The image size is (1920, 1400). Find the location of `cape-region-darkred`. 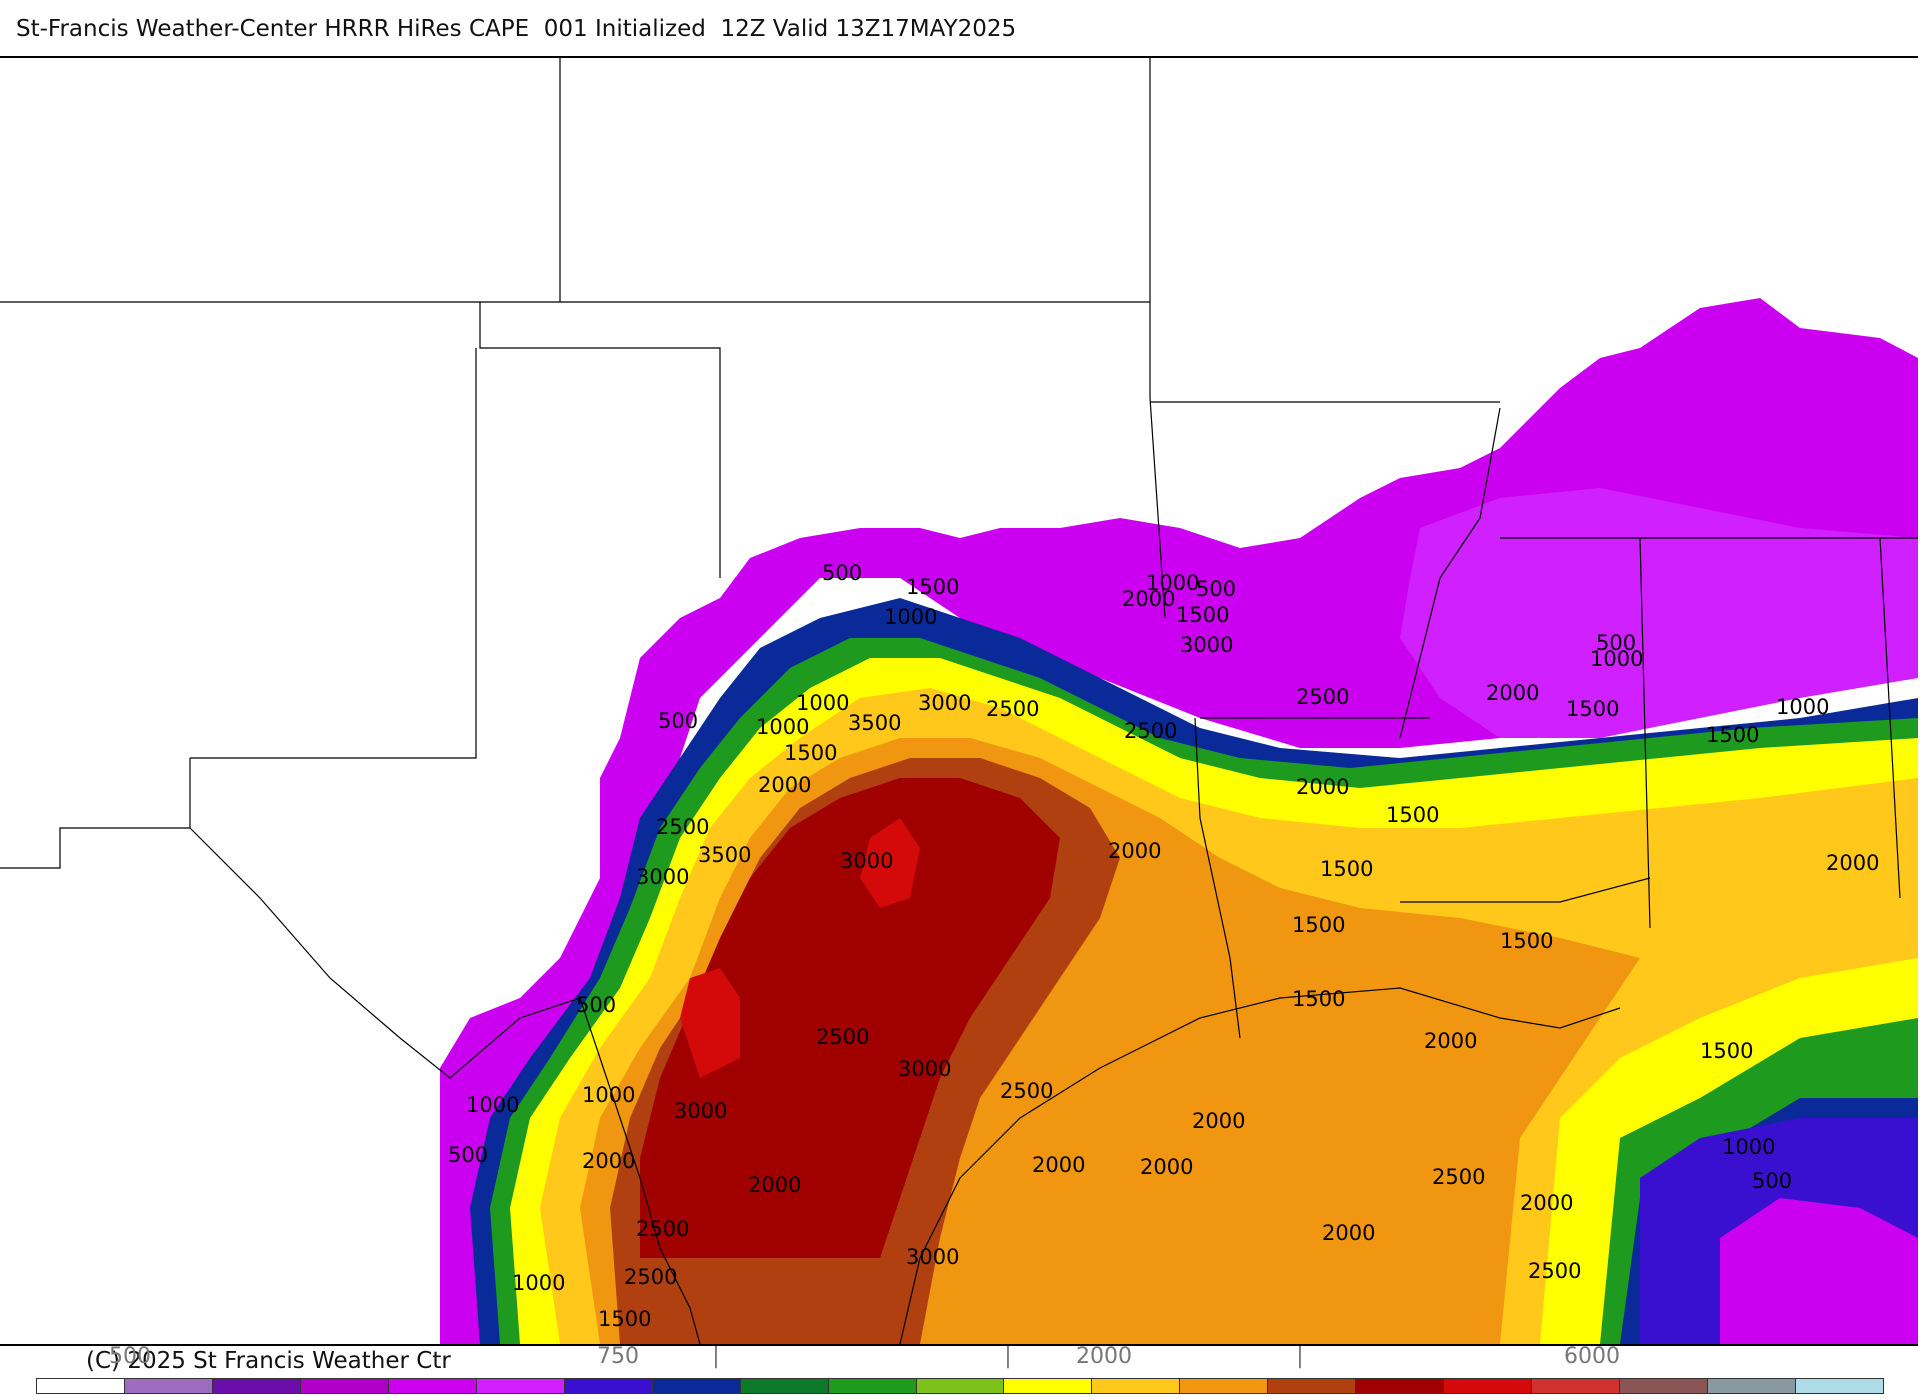

cape-region-darkred is located at coordinates (850, 1018).